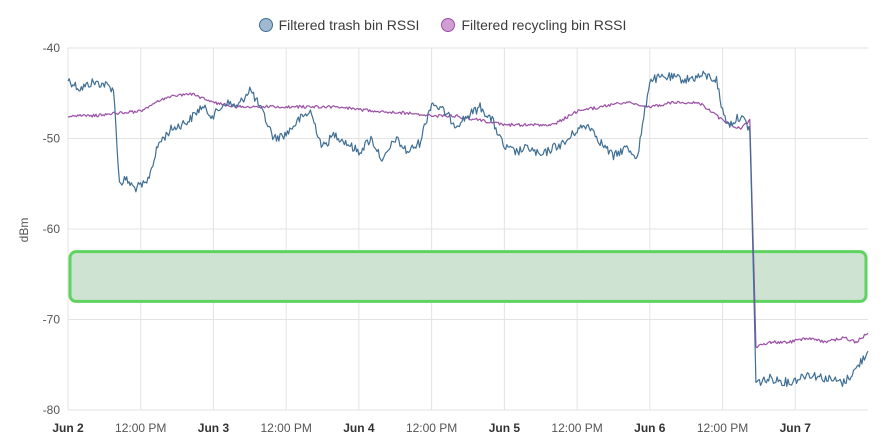 This screenshot has width=885, height=444. What do you see at coordinates (52, 320) in the screenshot?
I see `y-tick-label: -70` at bounding box center [52, 320].